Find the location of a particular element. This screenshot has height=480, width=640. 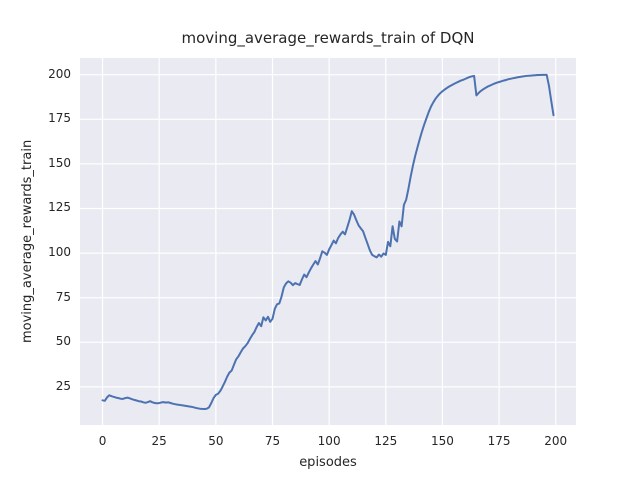

y-tick-label: 50 is located at coordinates (63, 341).